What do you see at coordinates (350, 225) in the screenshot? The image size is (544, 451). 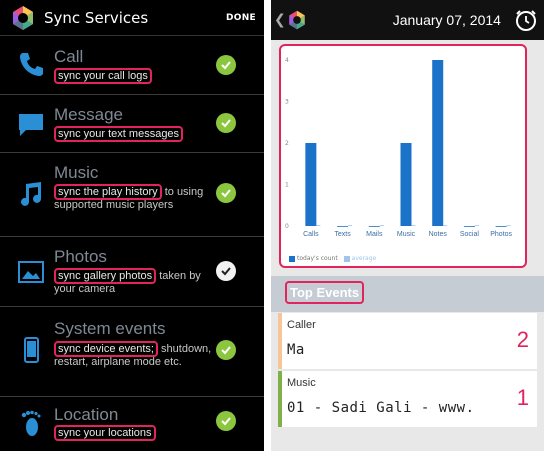 I see `bar-average-texts` at bounding box center [350, 225].